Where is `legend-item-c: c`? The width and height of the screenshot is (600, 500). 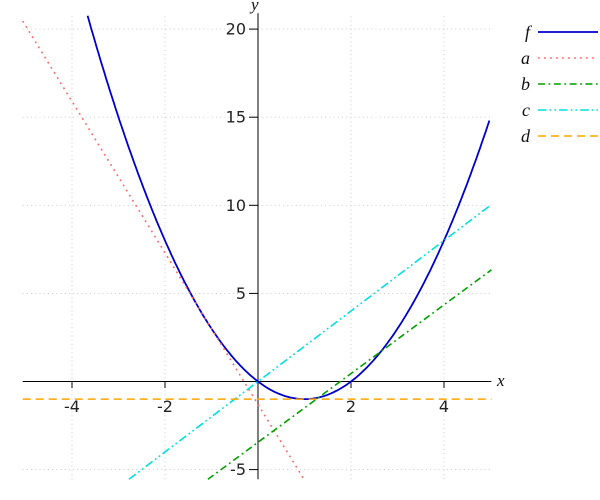
legend-item-c: c is located at coordinates (551, 110).